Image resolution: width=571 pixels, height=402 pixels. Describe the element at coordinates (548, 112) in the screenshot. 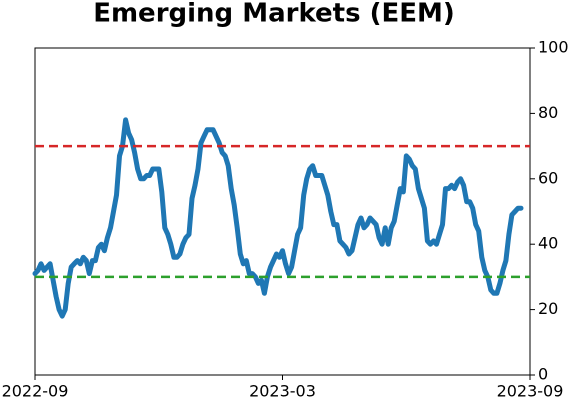

I see `y-tick-label: 80` at that location.